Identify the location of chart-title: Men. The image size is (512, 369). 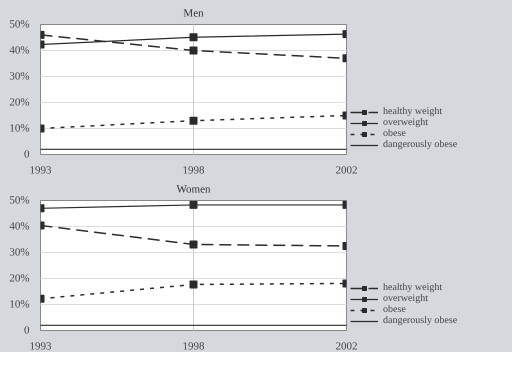
(193, 14).